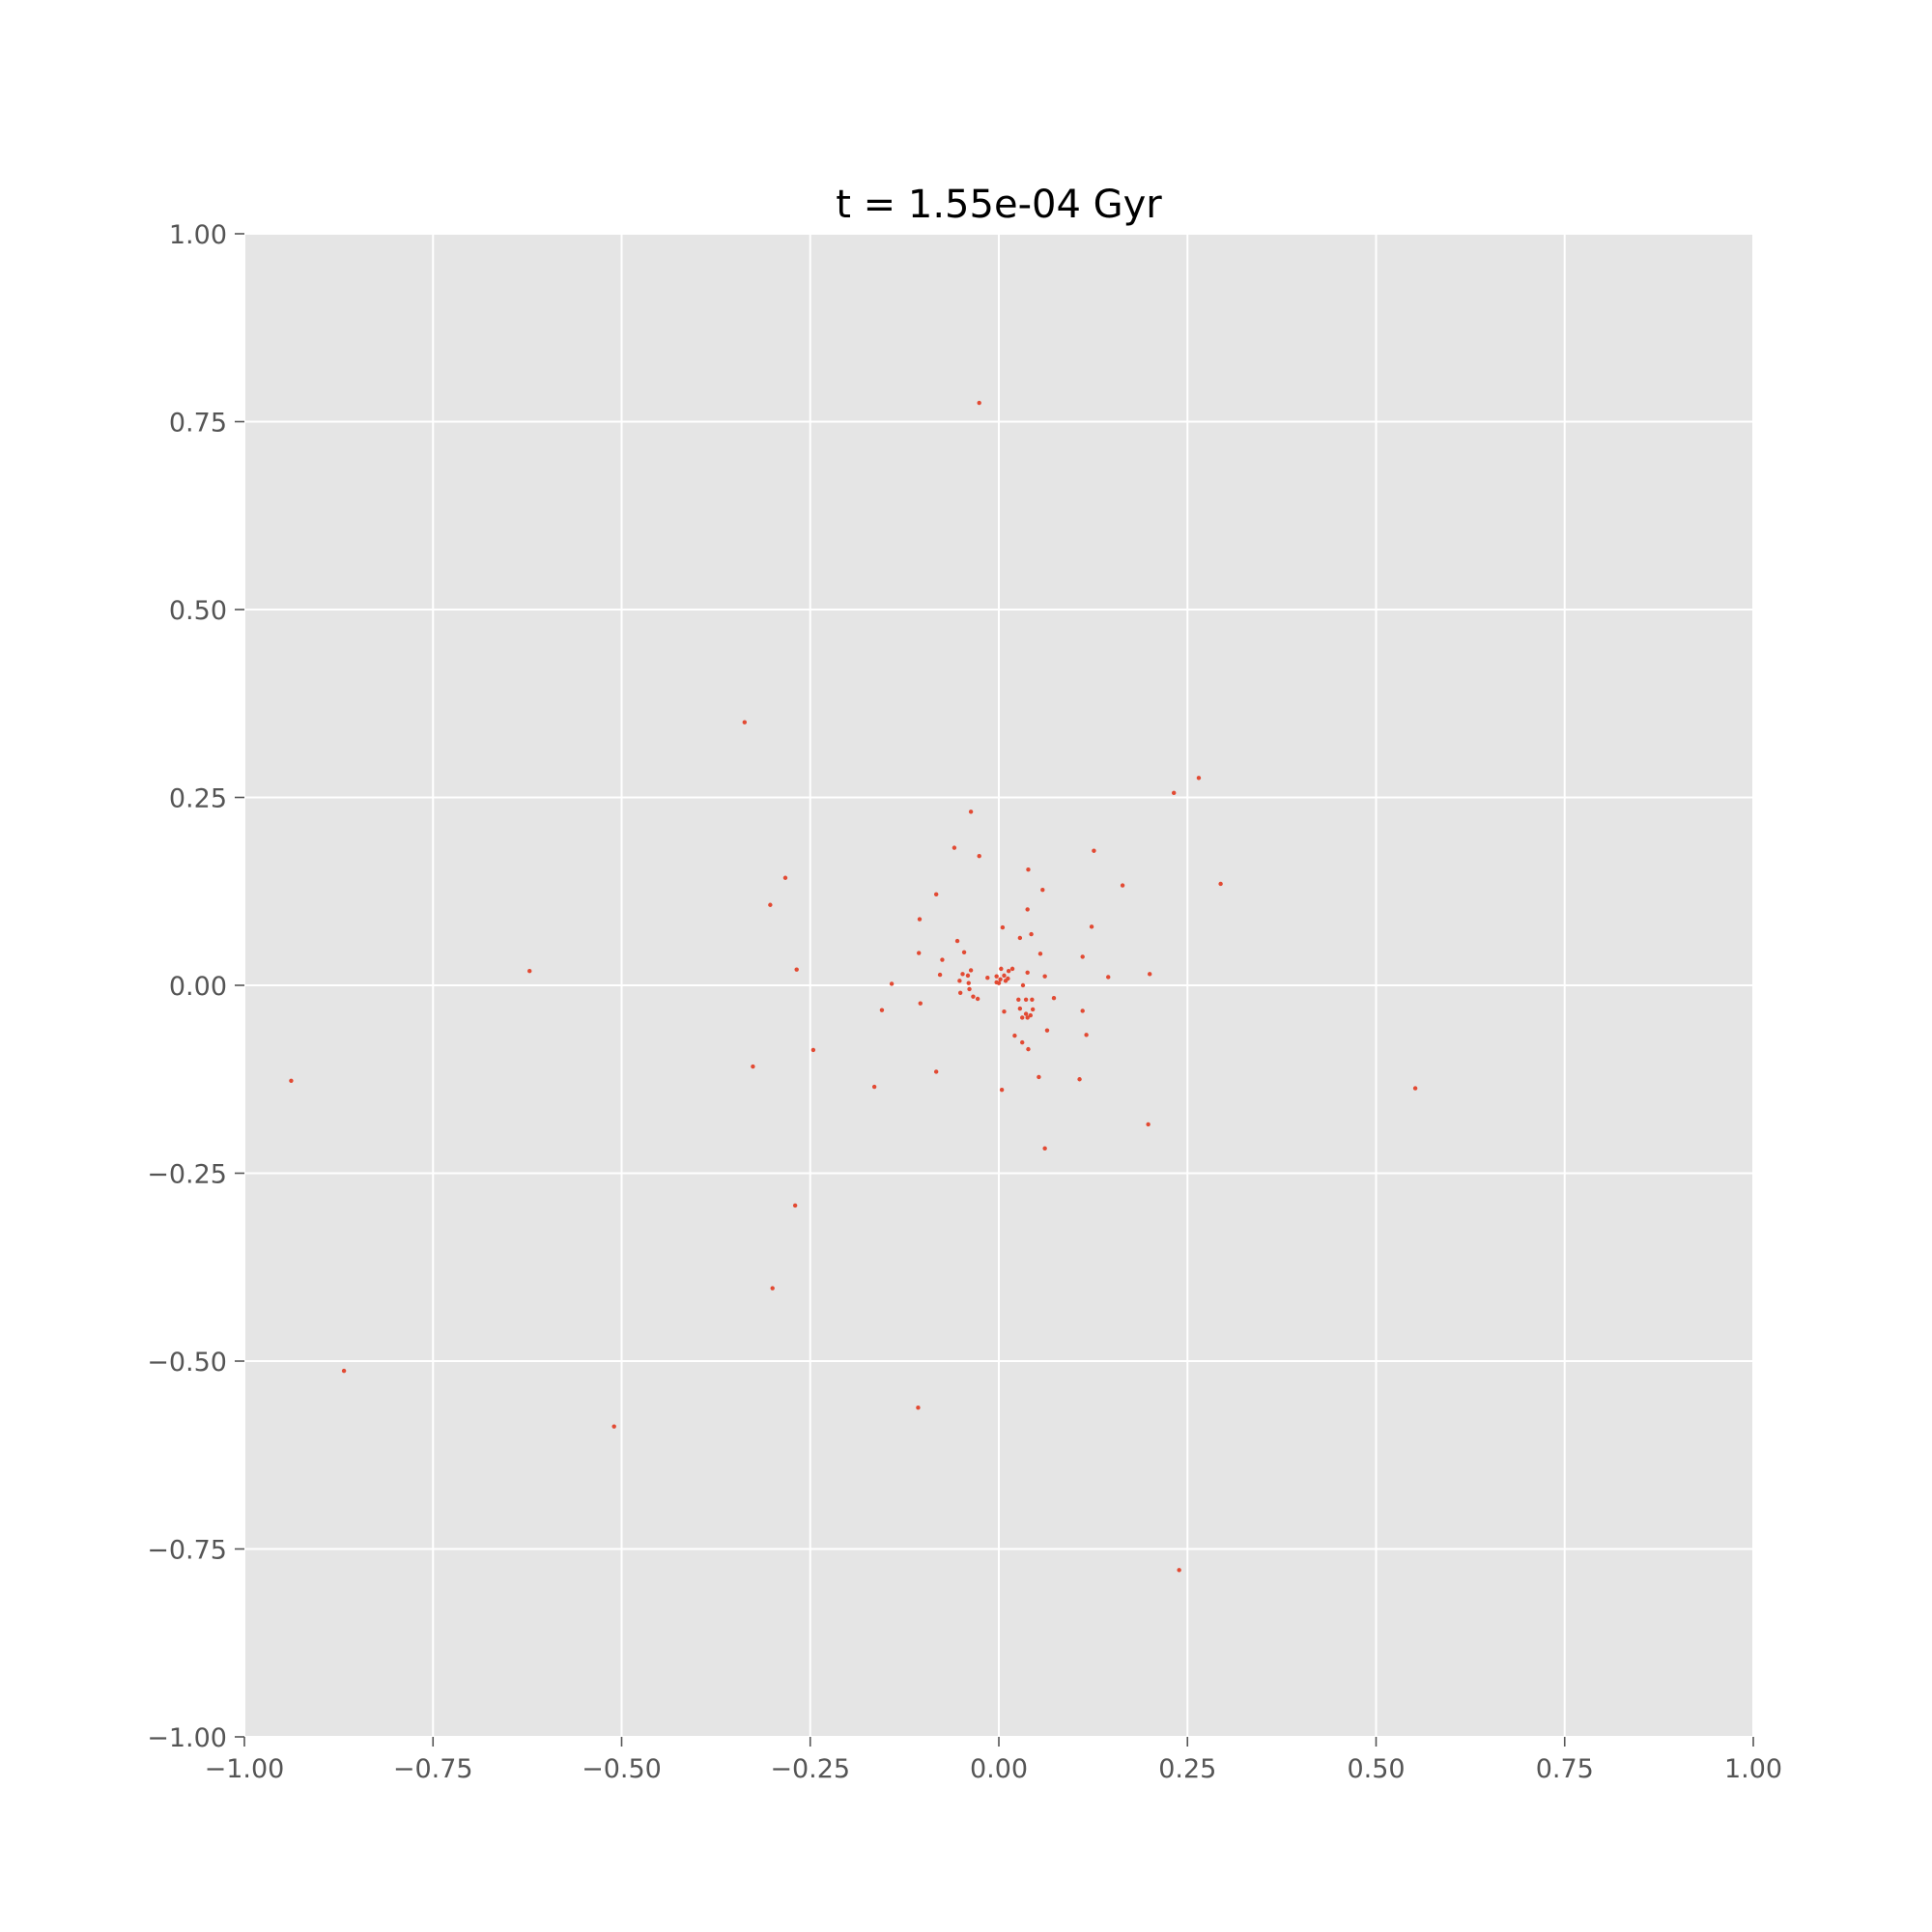 The width and height of the screenshot is (1932, 1932). I want to click on y-tick-label: −1.00, so click(187, 1738).